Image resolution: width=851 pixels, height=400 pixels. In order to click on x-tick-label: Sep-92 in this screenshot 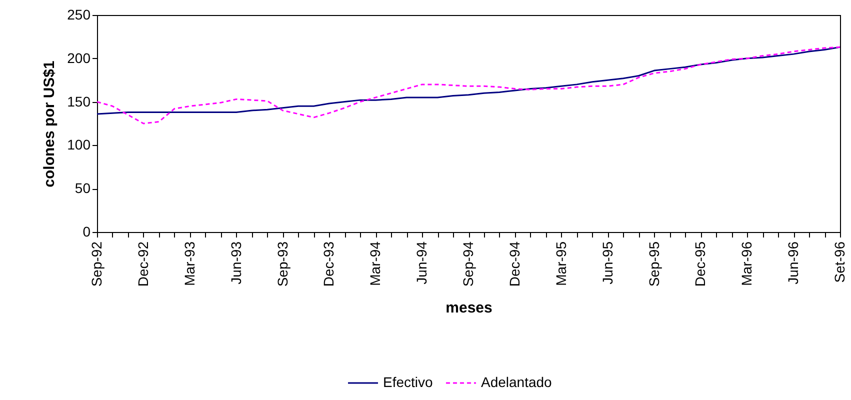, I will do `click(96, 264)`.